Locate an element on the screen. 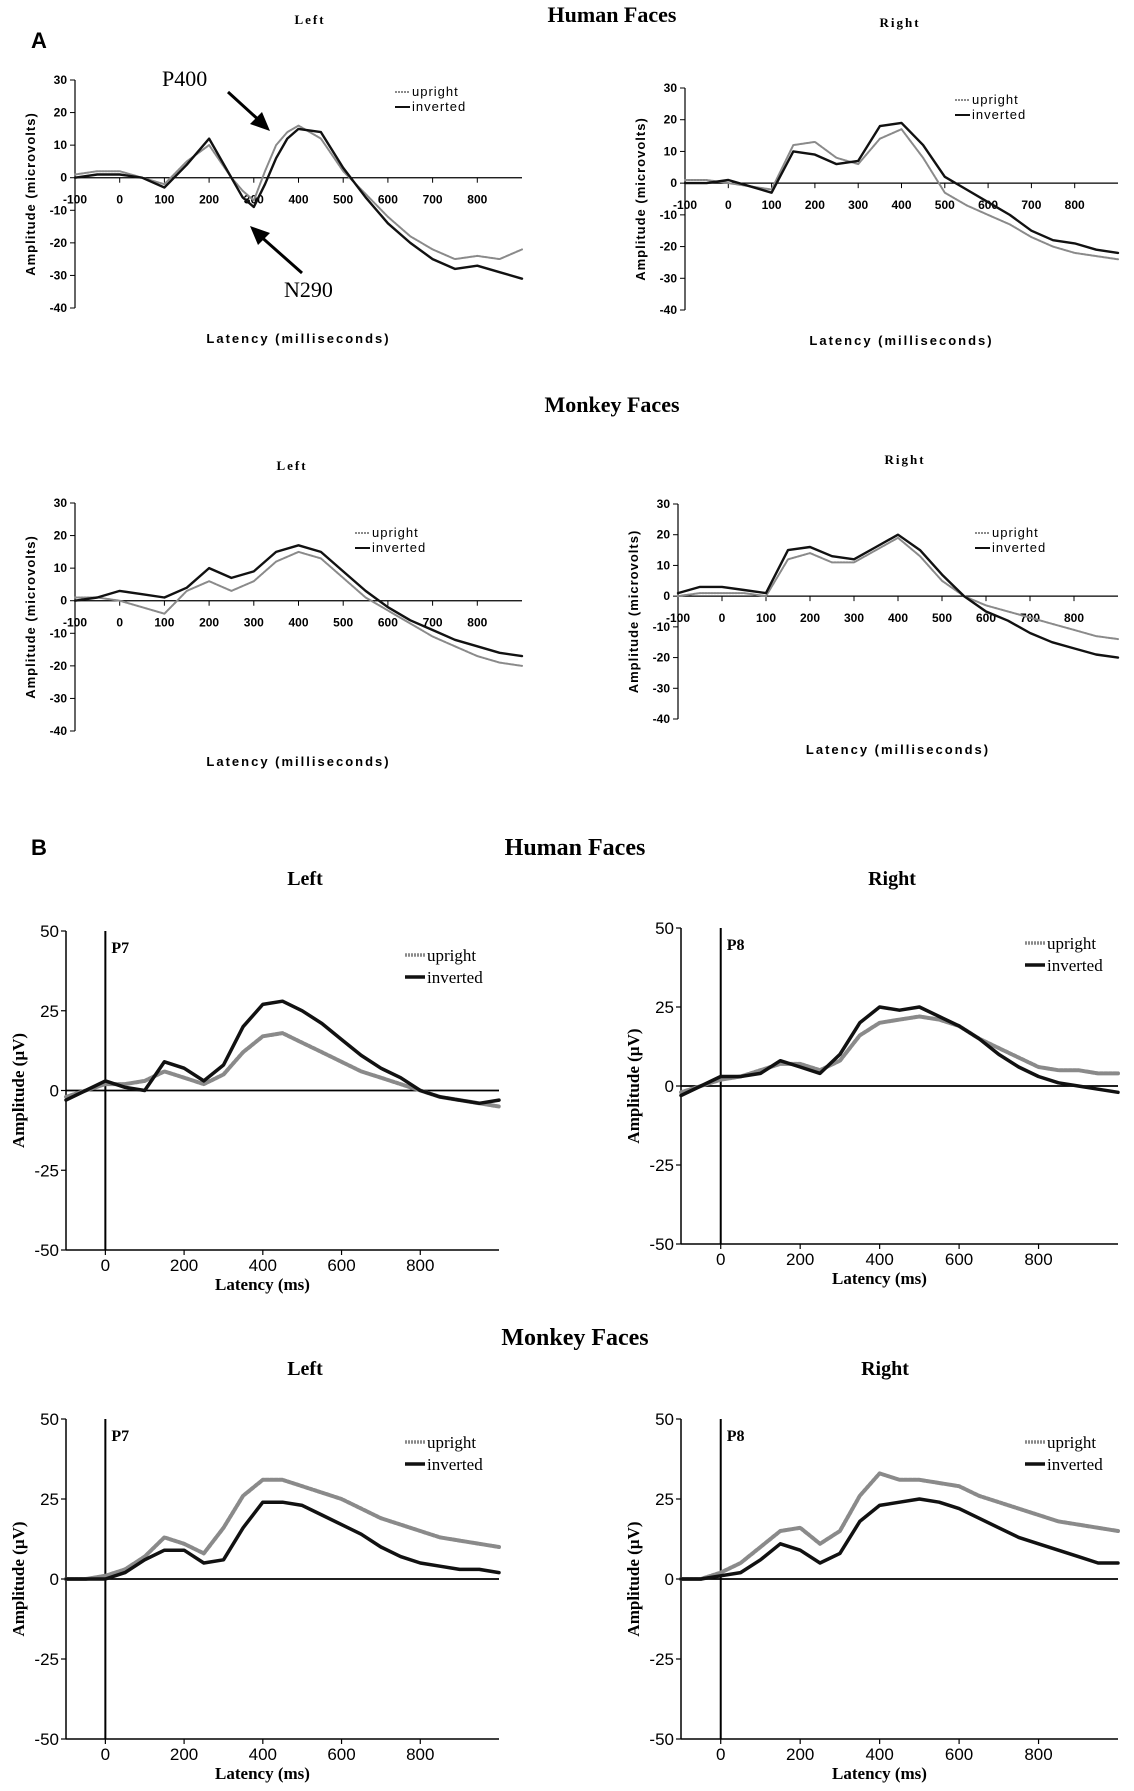  y-tick-label: -40 is located at coordinates (59, 731).